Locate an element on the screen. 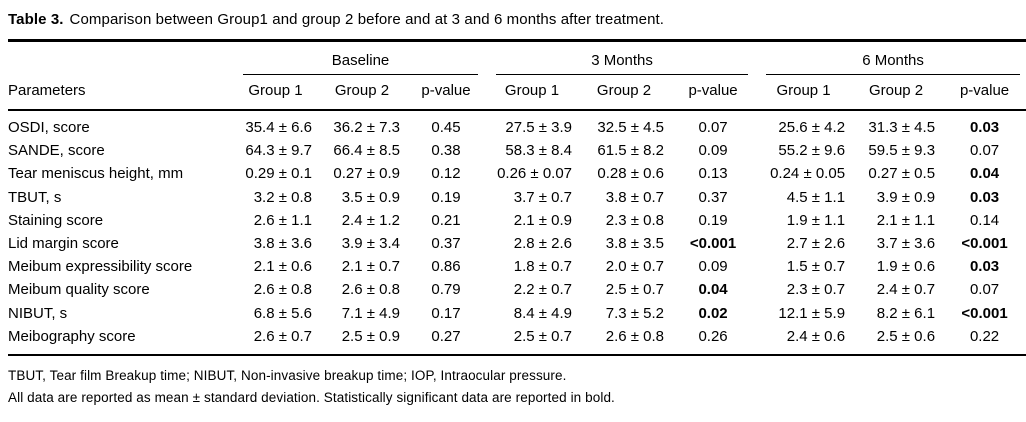 This screenshot has width=1026, height=422. value-cell: 2.4 ± 0.7 is located at coordinates (906, 290).